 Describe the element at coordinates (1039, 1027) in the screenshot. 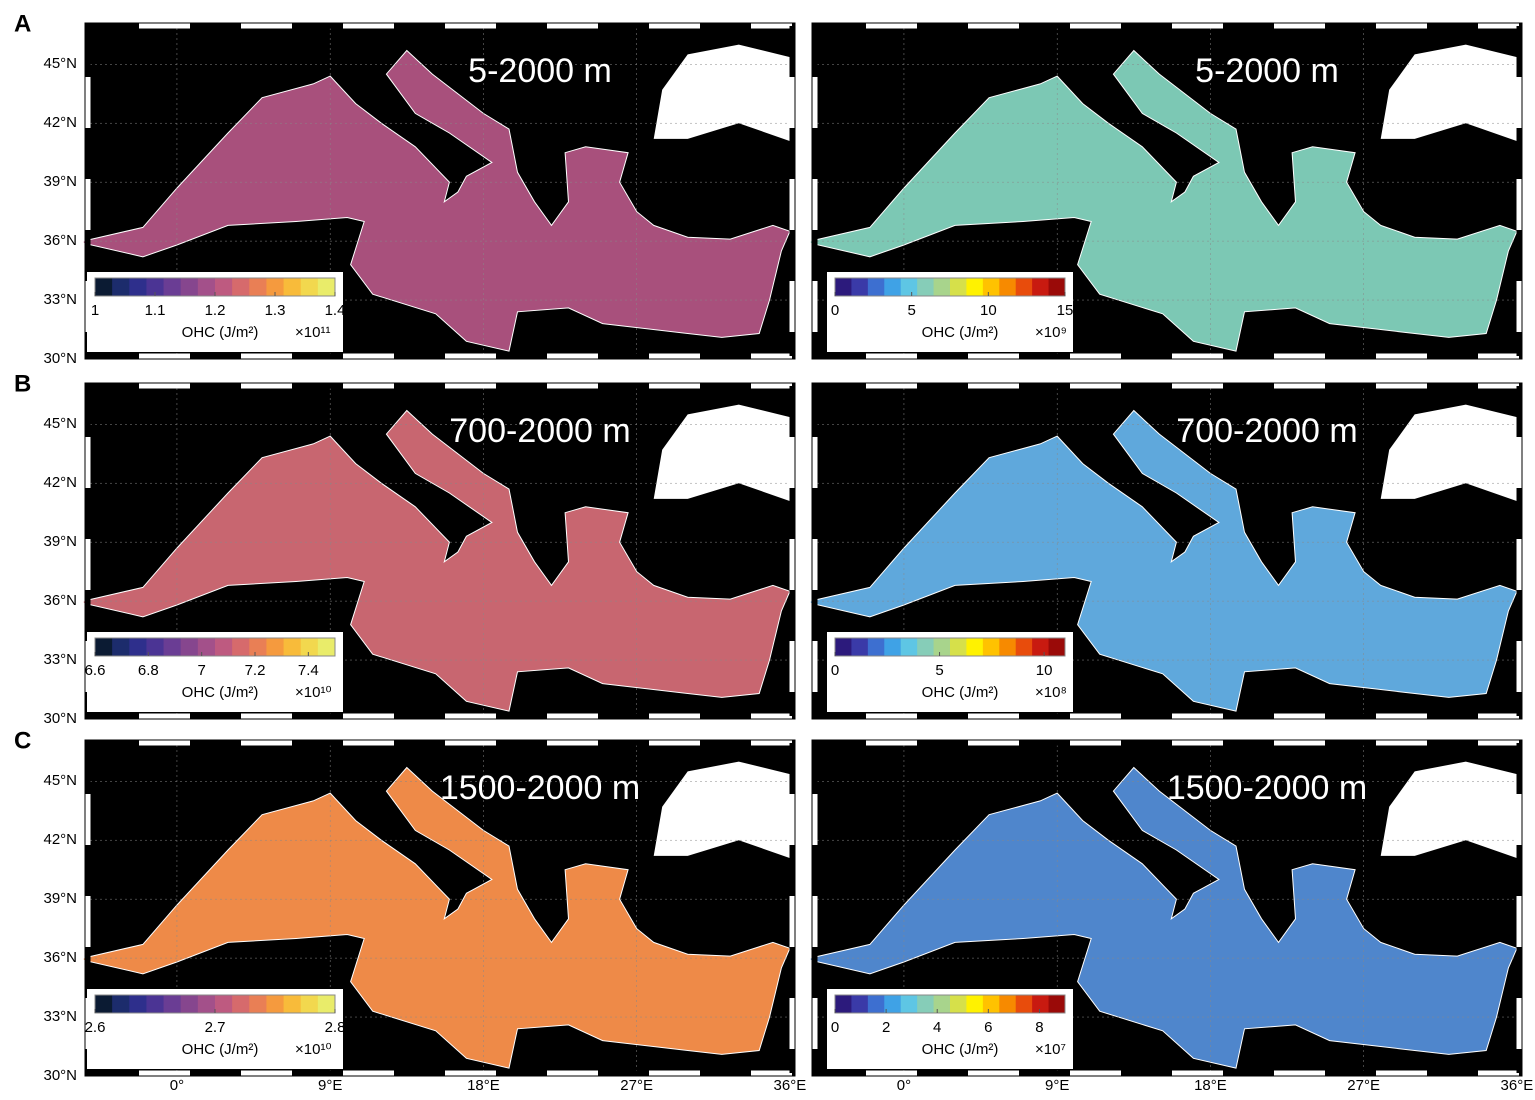

I see `colorbar-tick-label: 8` at that location.